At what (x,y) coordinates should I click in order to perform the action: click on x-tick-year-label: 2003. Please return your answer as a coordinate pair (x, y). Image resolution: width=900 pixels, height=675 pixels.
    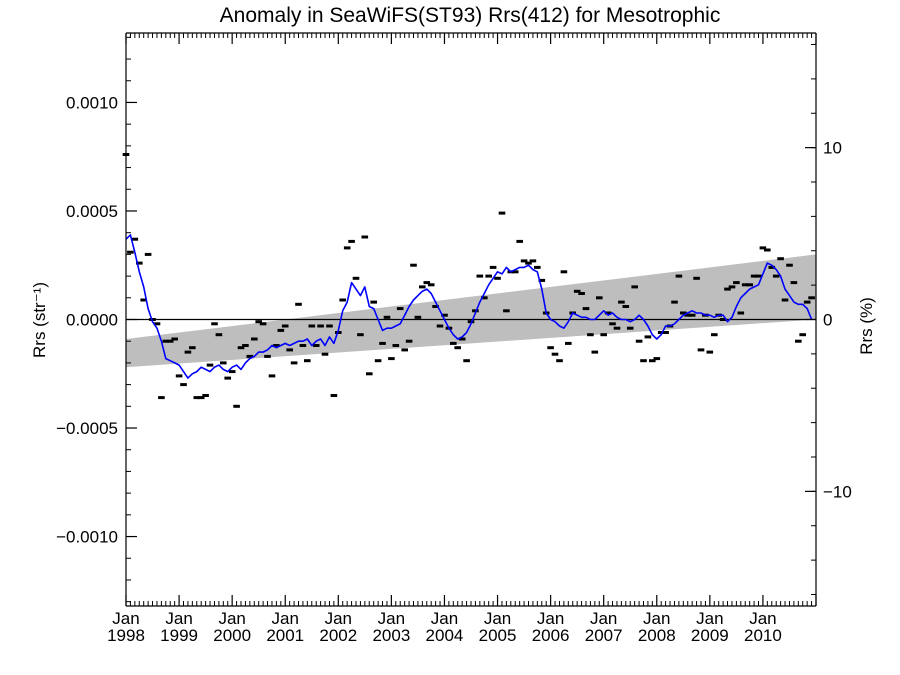
    Looking at the image, I should click on (391, 635).